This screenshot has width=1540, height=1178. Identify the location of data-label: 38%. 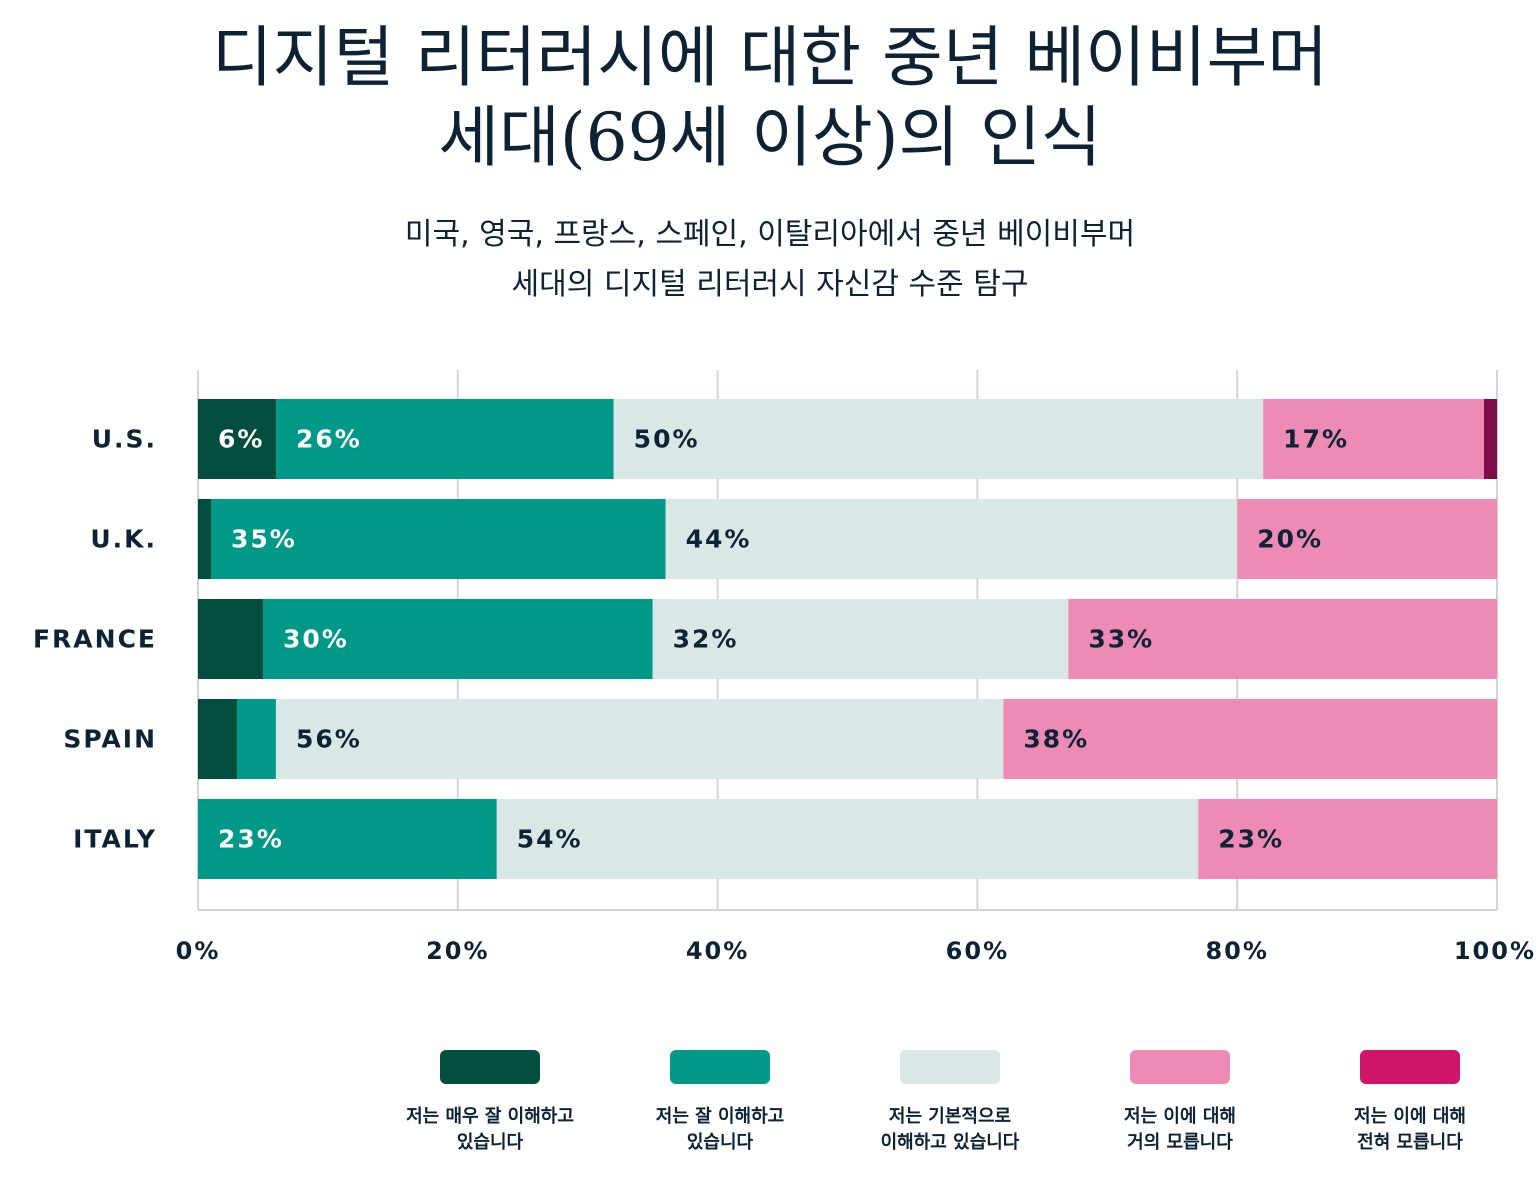
(1056, 739).